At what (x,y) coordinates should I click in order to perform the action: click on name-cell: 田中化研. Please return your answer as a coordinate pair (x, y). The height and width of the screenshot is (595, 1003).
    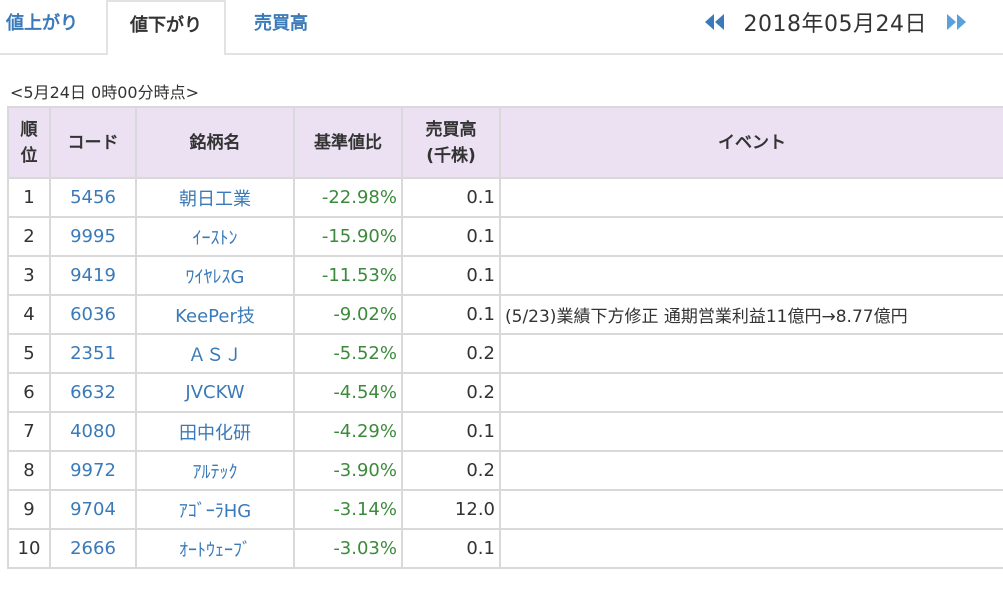
    Looking at the image, I should click on (215, 431).